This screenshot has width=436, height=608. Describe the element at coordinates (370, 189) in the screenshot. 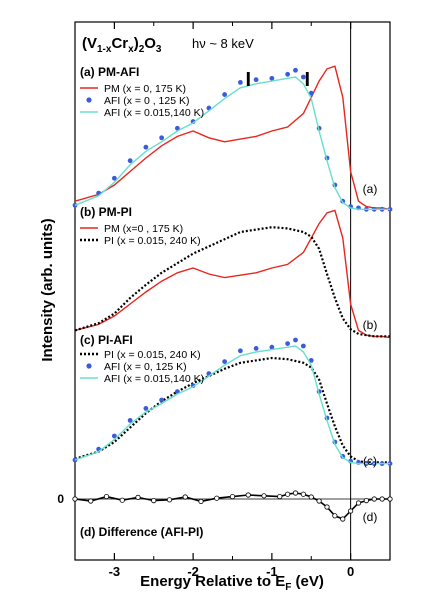

I see `panel-side-label-a: (a)` at that location.